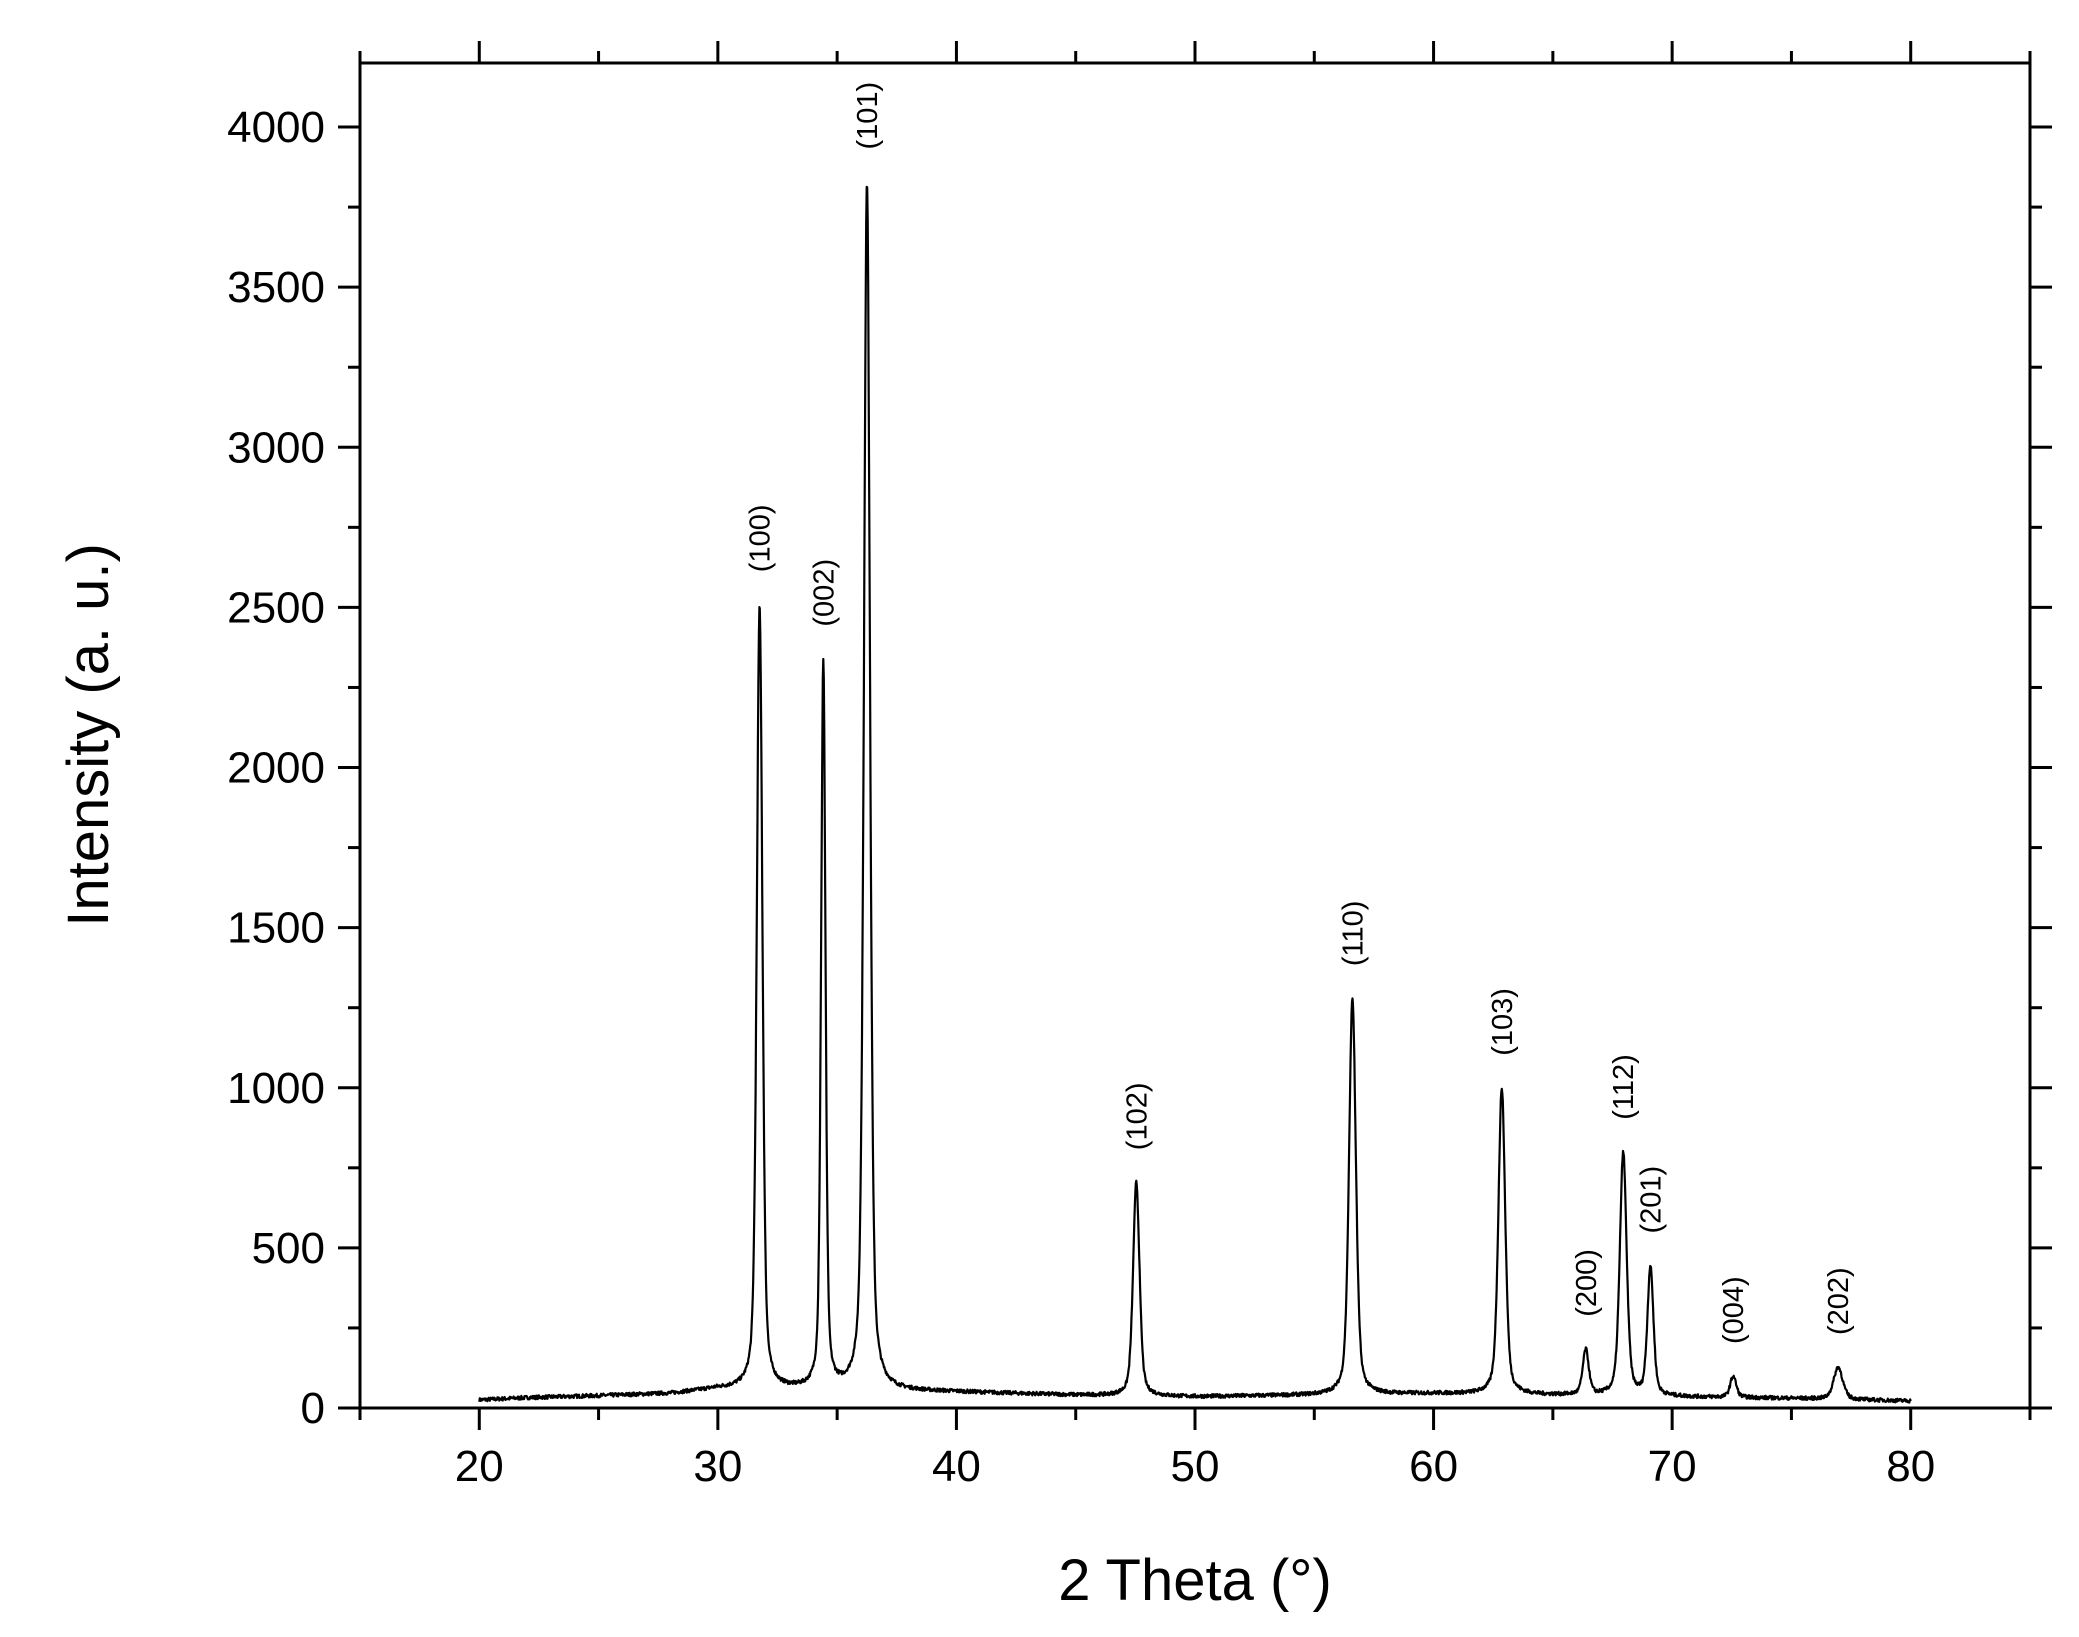 Image resolution: width=2079 pixels, height=1637 pixels. Describe the element at coordinates (1651, 1200) in the screenshot. I see `peak-label: (201)` at that location.